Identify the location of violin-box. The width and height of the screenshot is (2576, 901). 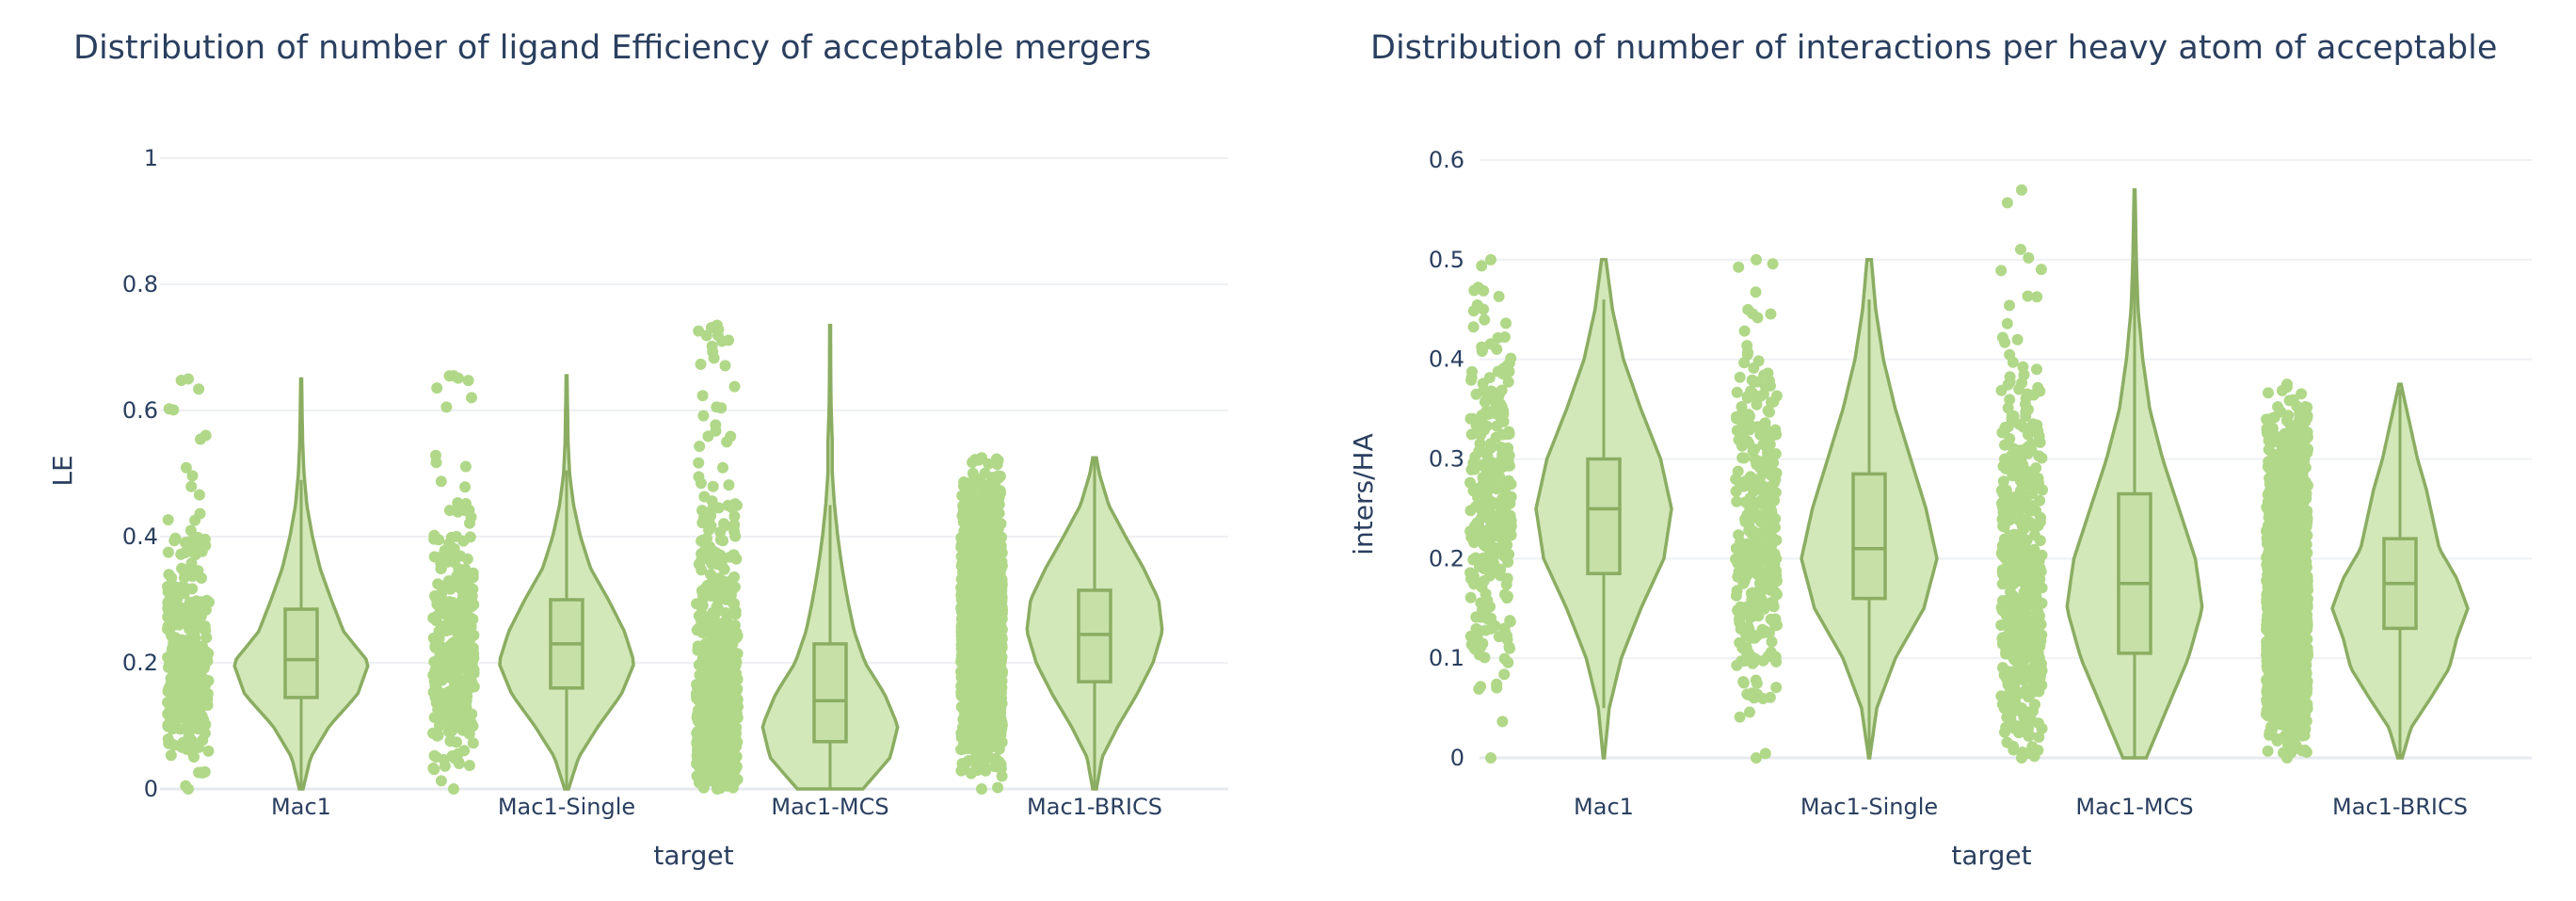
(1869, 536).